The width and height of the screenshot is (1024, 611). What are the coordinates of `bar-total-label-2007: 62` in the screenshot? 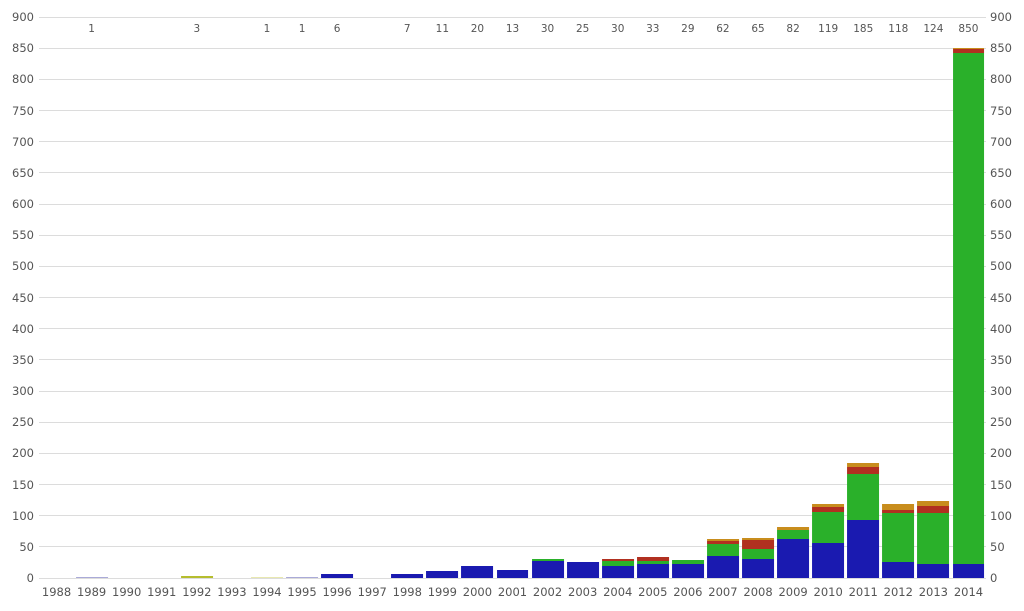 It's located at (723, 29).